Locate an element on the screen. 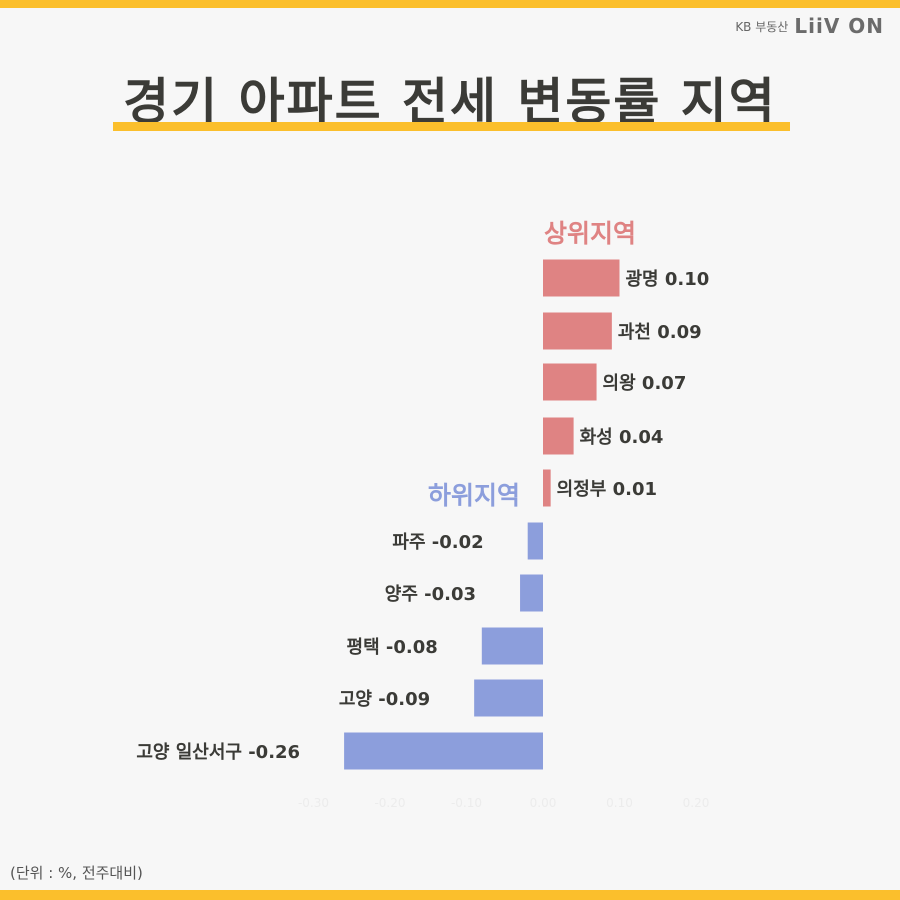 The width and height of the screenshot is (900, 900). data-label: 의정부 0.01 is located at coordinates (607, 489).